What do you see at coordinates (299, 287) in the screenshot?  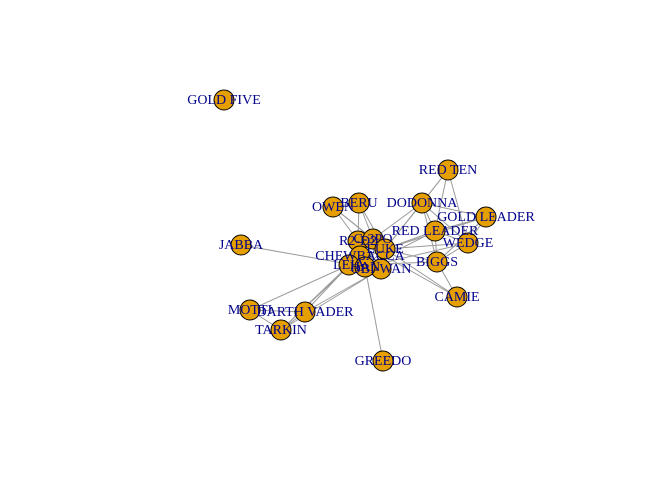 I see `edge-leia-motti` at bounding box center [299, 287].